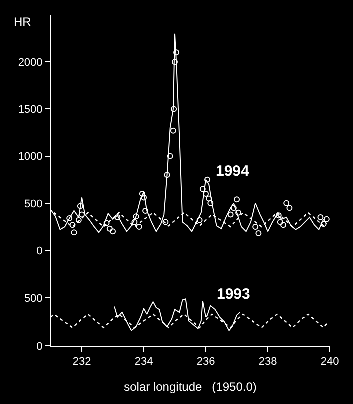 The height and width of the screenshot is (404, 353). Describe the element at coordinates (233, 294) in the screenshot. I see `annotation: 1993` at that location.